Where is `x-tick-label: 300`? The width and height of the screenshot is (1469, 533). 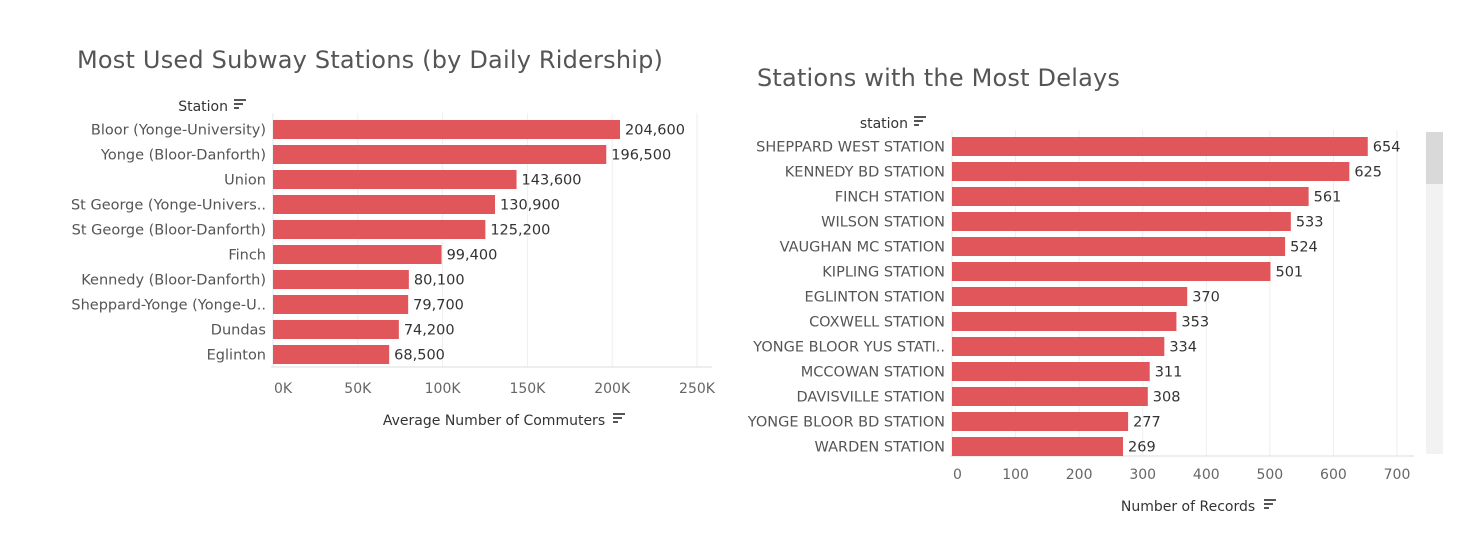 x-tick-label: 300 is located at coordinates (1142, 475).